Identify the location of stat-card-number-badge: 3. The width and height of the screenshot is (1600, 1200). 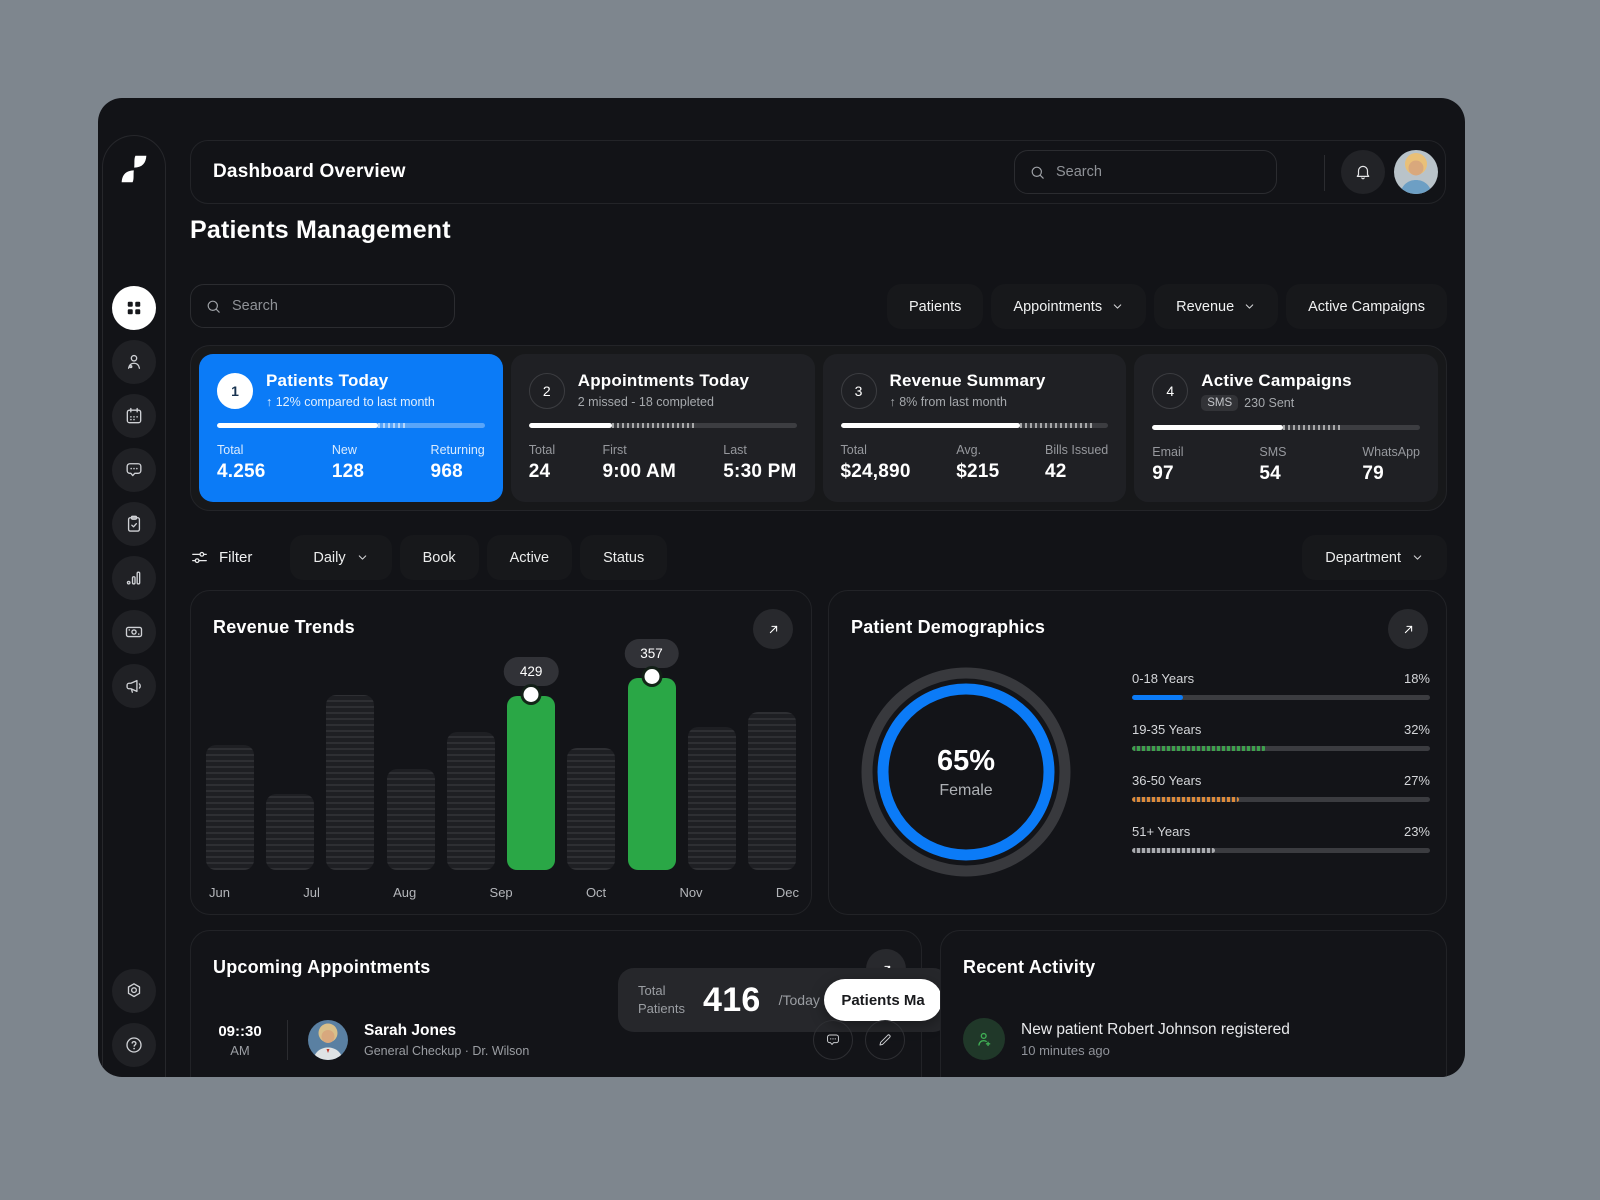
(858, 391).